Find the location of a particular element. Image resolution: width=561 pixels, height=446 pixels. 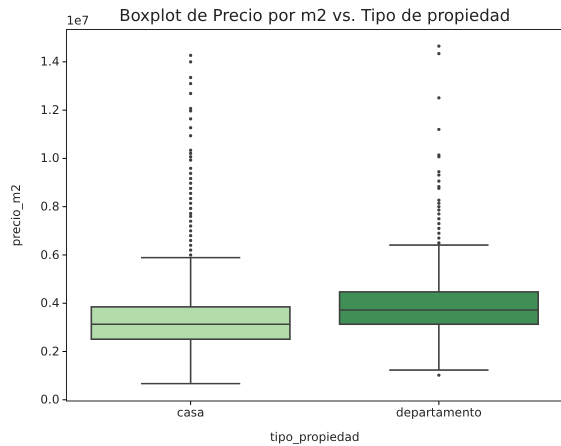

y-tick-label: 0.2 is located at coordinates (50, 351).